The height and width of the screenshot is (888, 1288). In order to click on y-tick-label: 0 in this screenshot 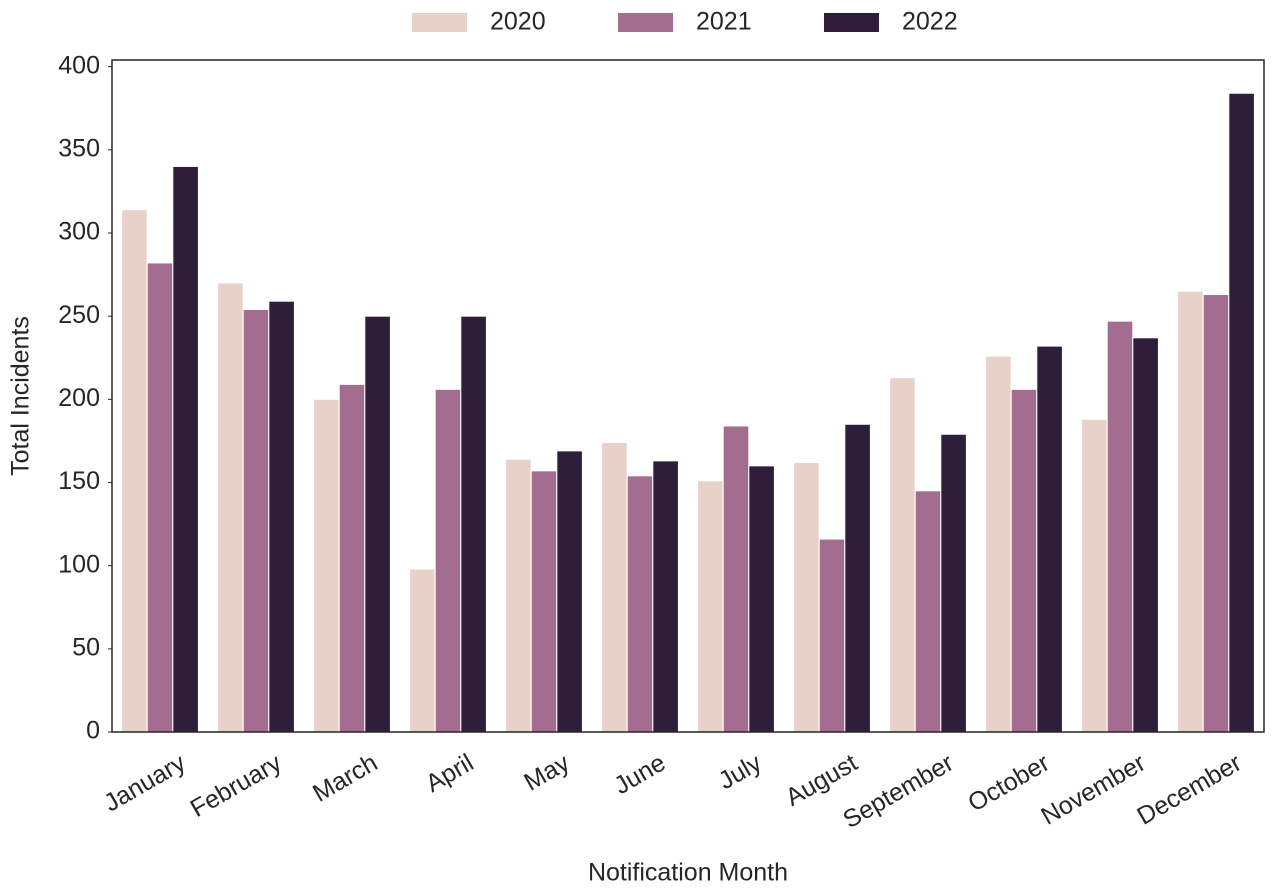, I will do `click(93, 731)`.